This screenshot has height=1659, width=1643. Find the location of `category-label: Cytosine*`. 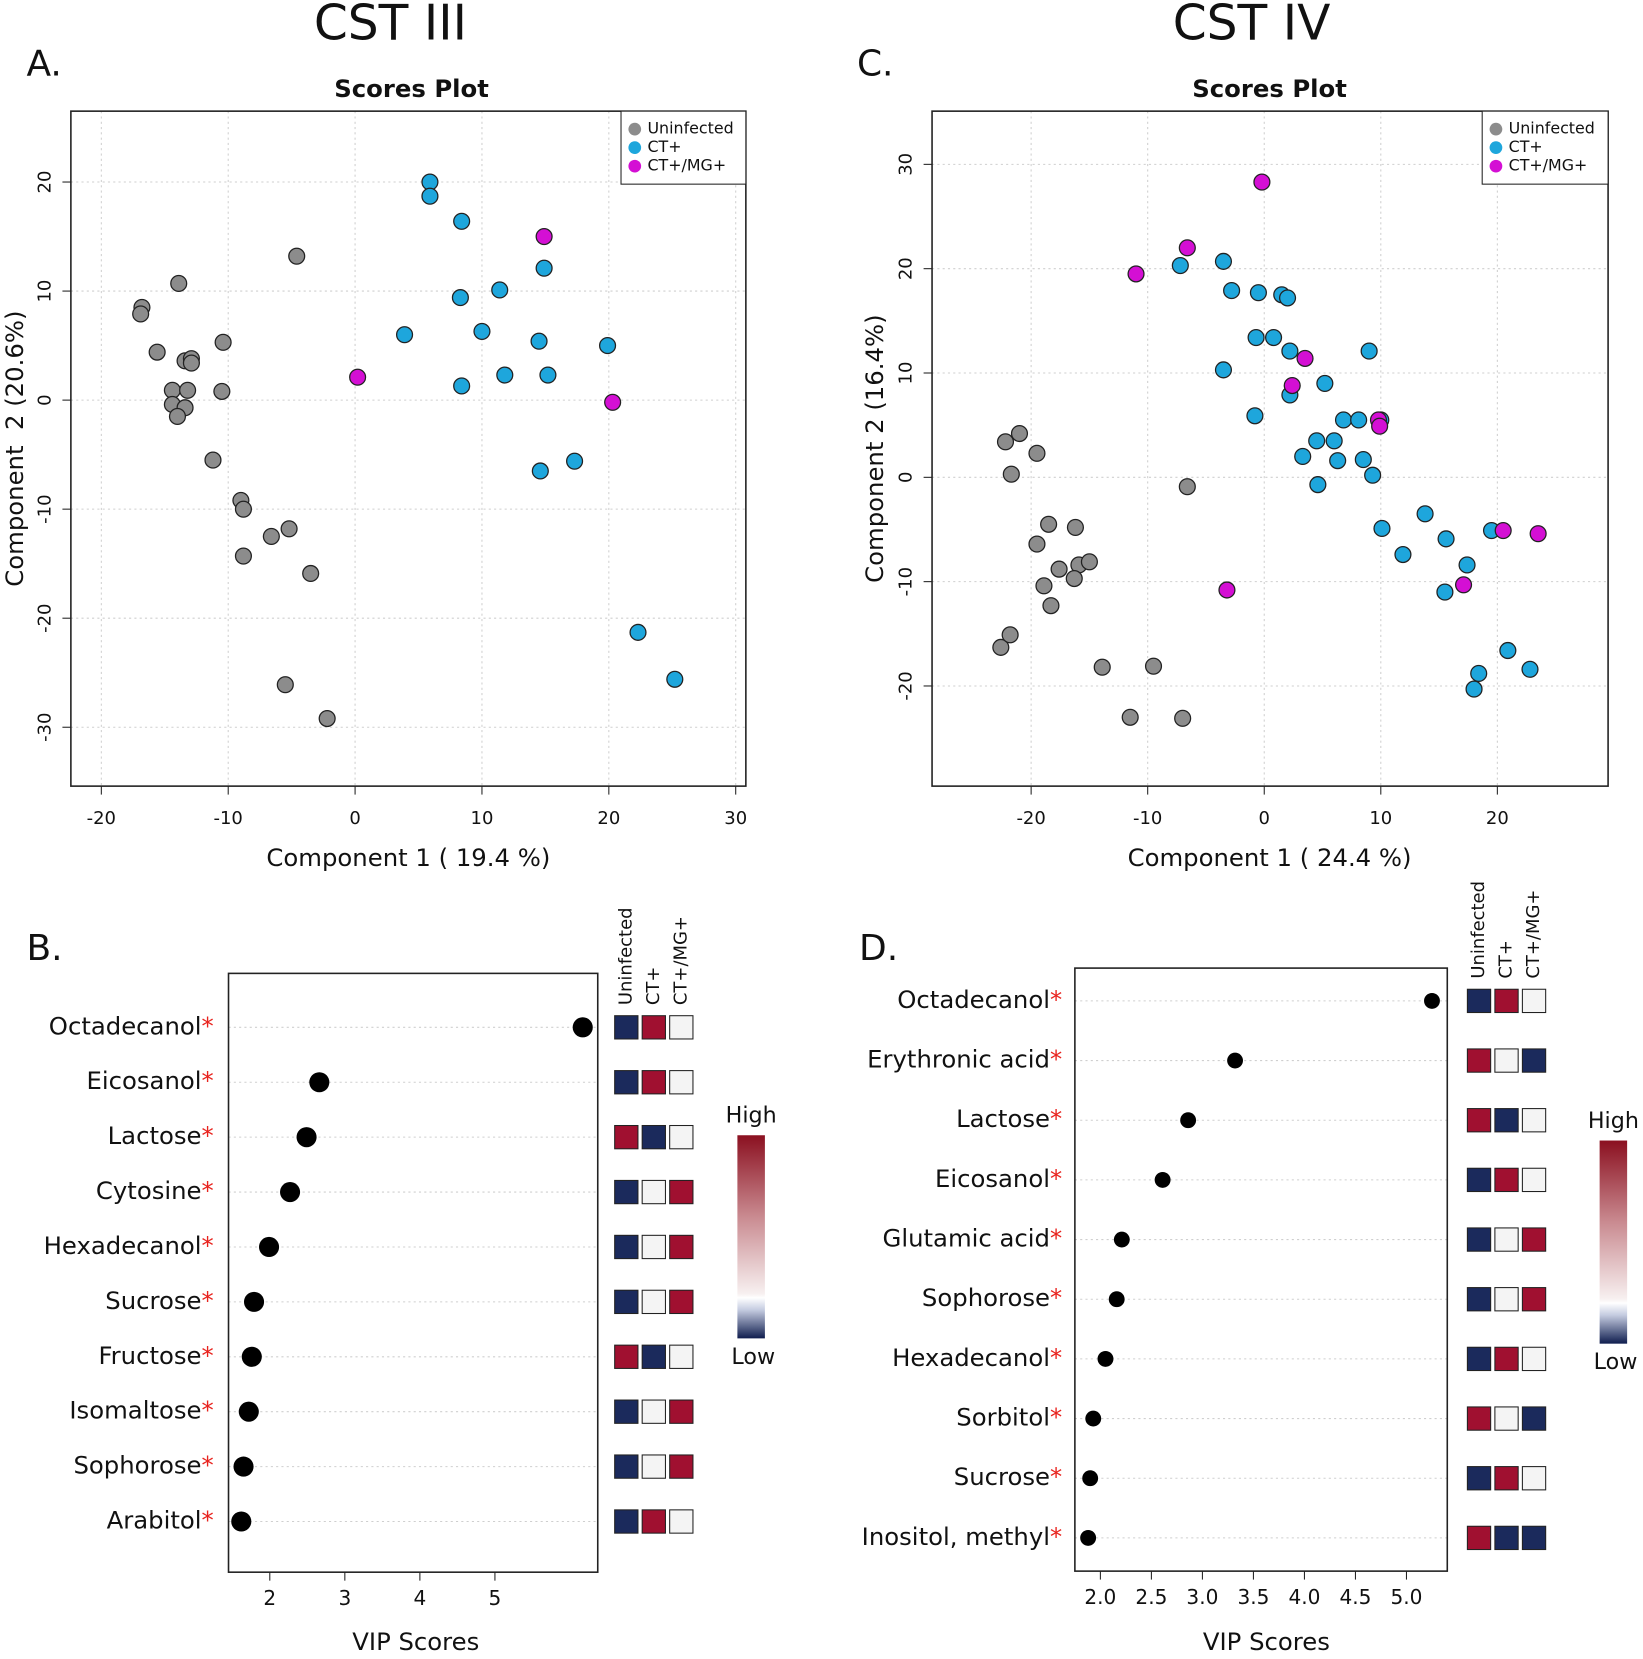

category-label: Cytosine* is located at coordinates (155, 1190).